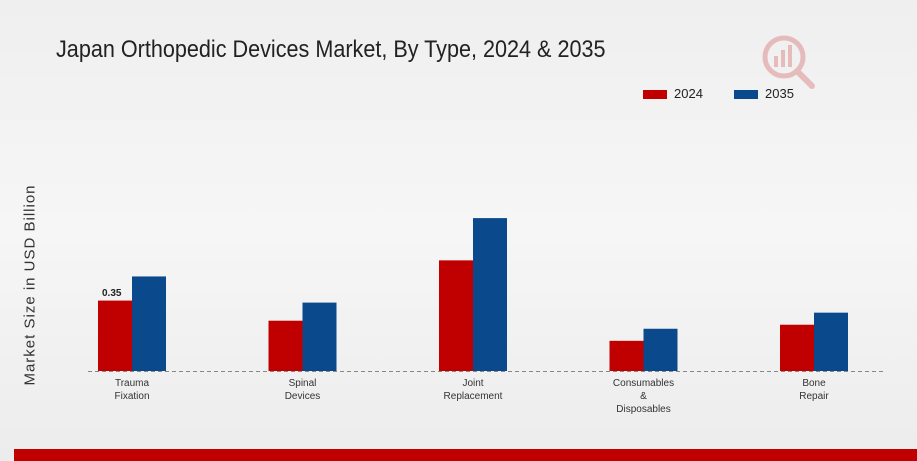 This screenshot has width=917, height=461. What do you see at coordinates (132, 383) in the screenshot?
I see `category-label-line: Trauma` at bounding box center [132, 383].